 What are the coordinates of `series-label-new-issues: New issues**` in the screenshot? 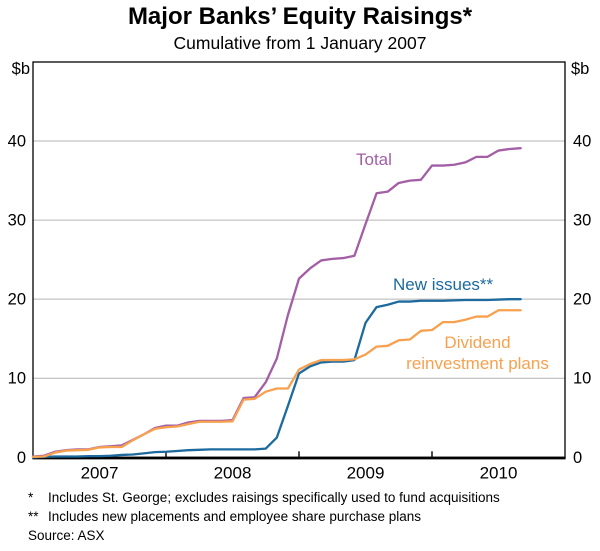 It's located at (443, 284).